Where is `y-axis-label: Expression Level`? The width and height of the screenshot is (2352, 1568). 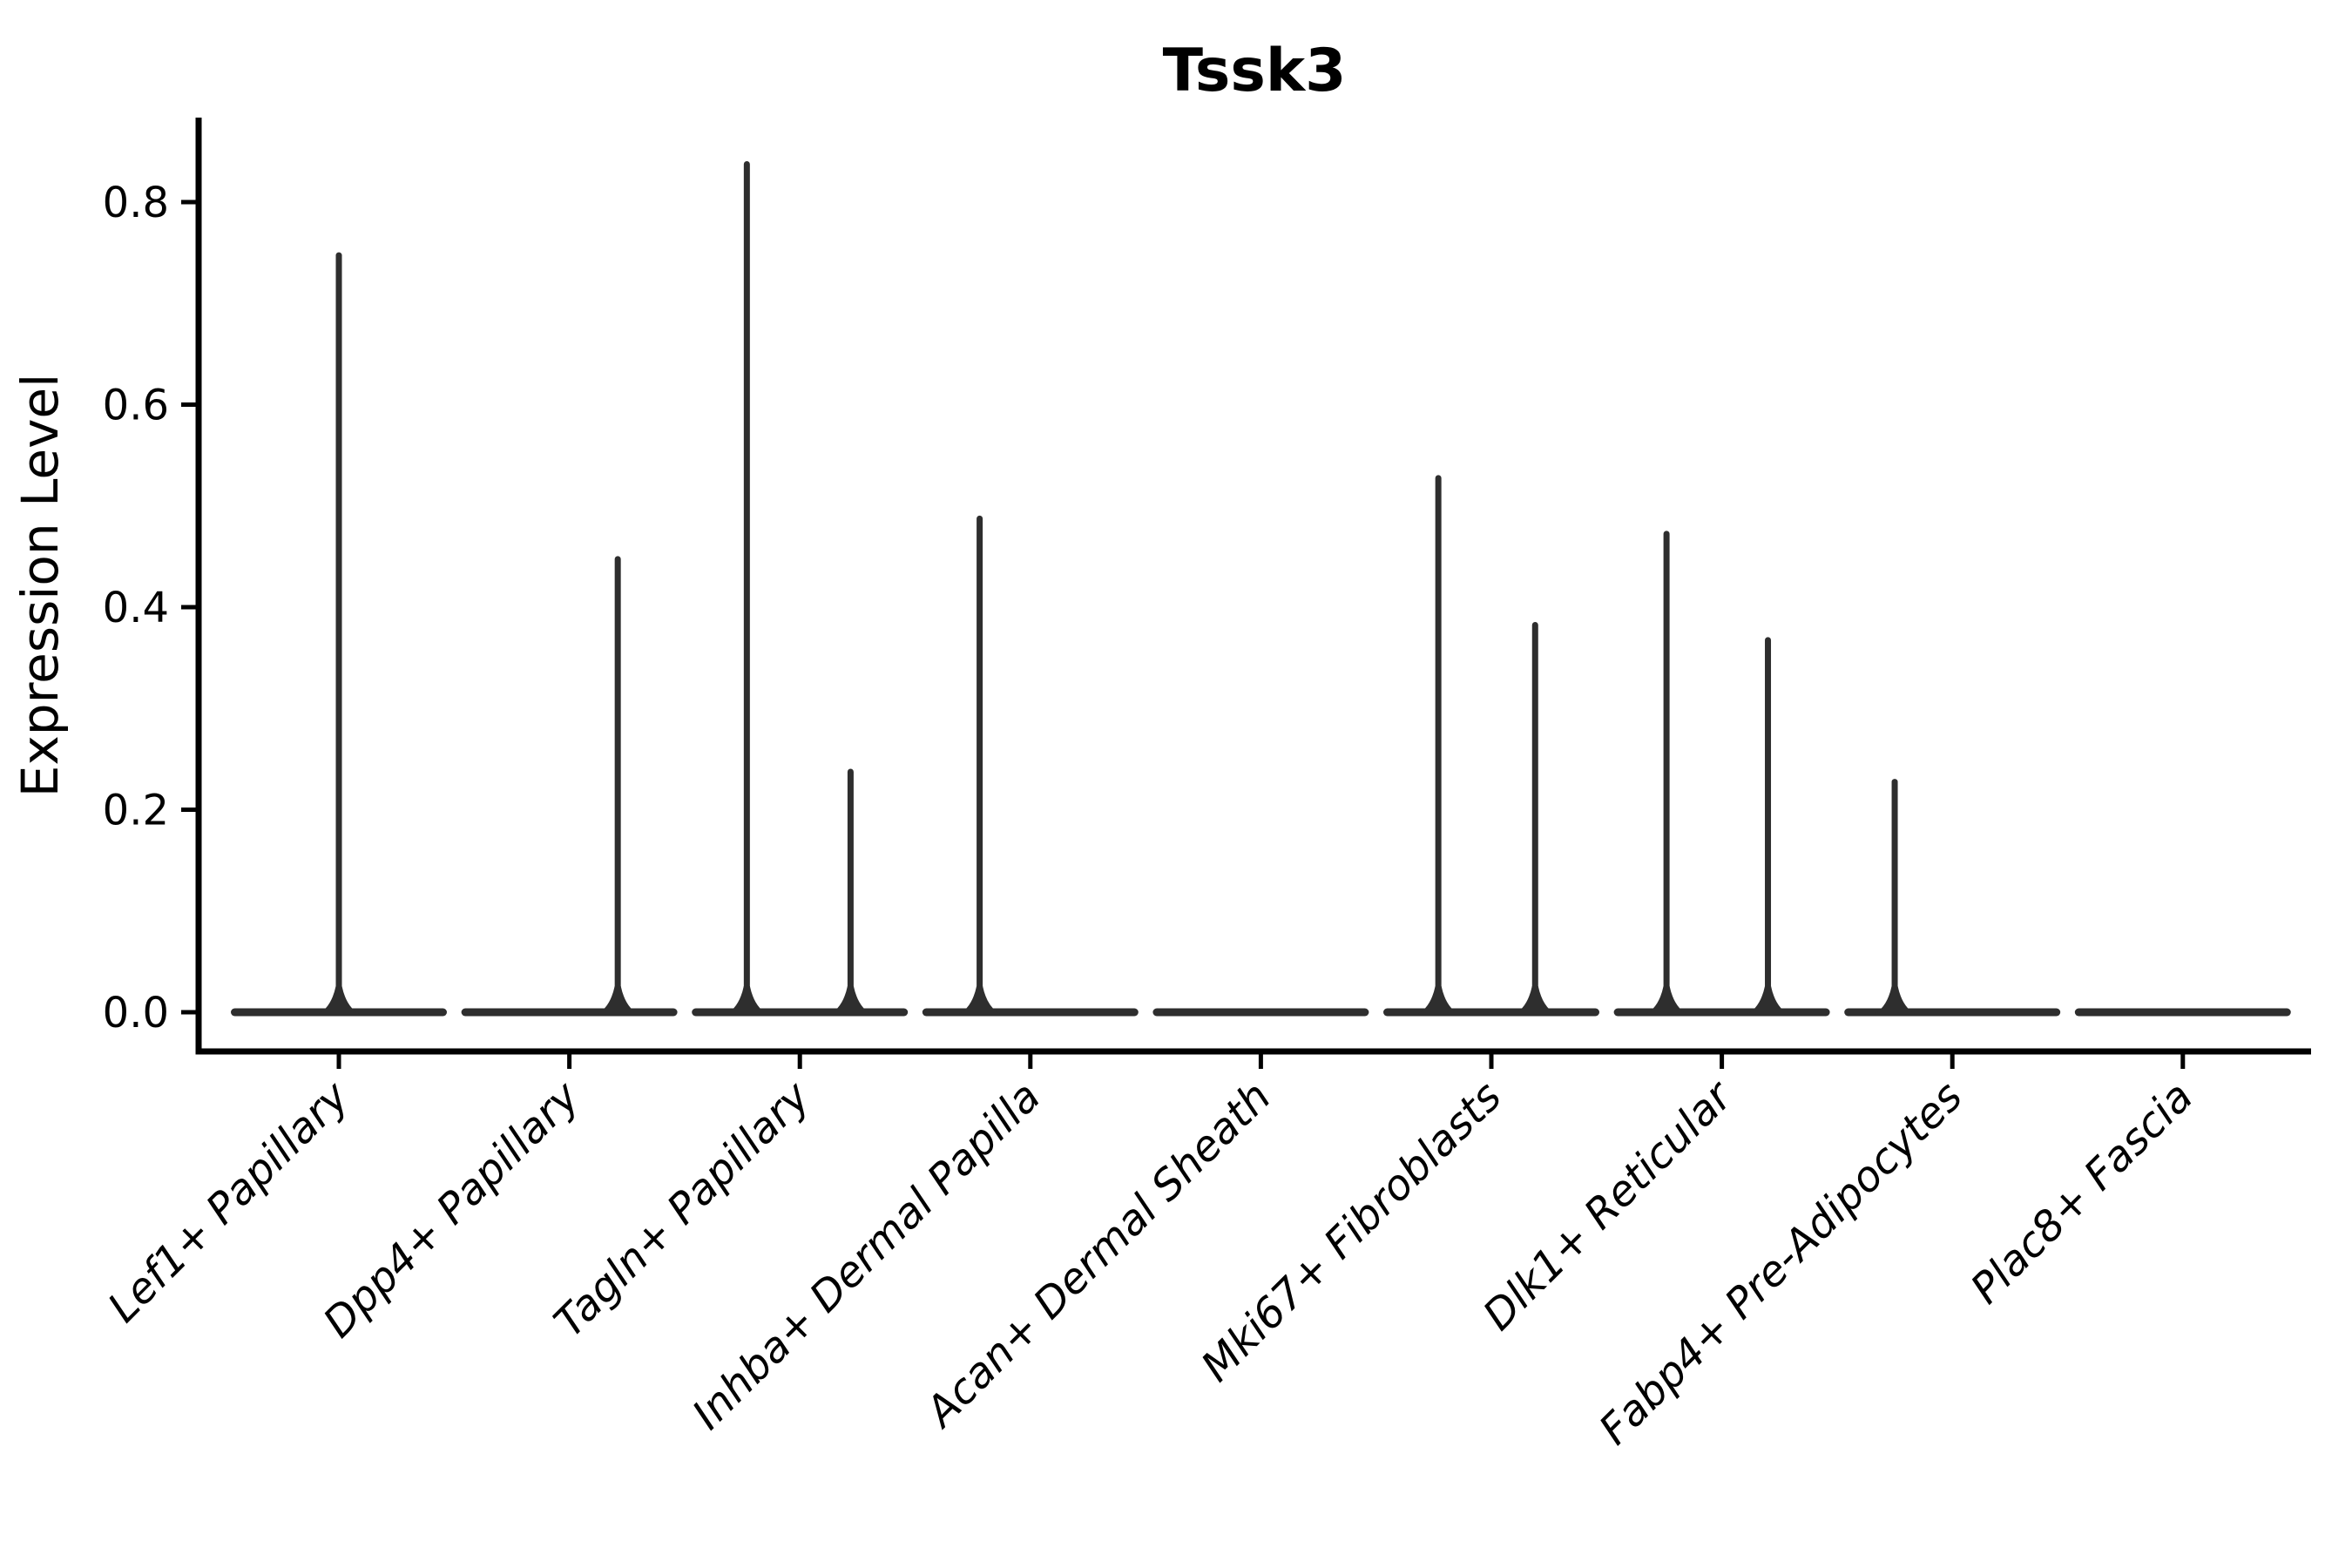
y-axis-label: Expression Level is located at coordinates (40, 585).